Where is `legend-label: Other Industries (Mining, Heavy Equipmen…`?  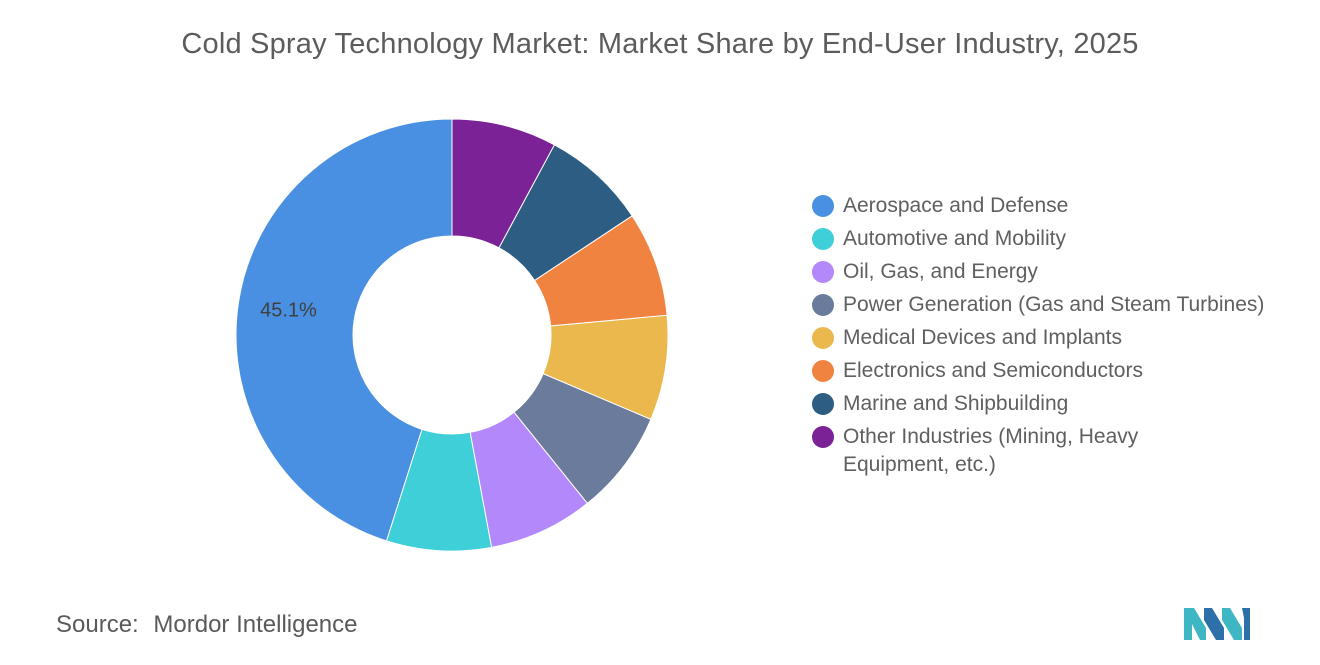
legend-label: Other Industries (Mining, Heavy Equipmen… is located at coordinates (991, 450).